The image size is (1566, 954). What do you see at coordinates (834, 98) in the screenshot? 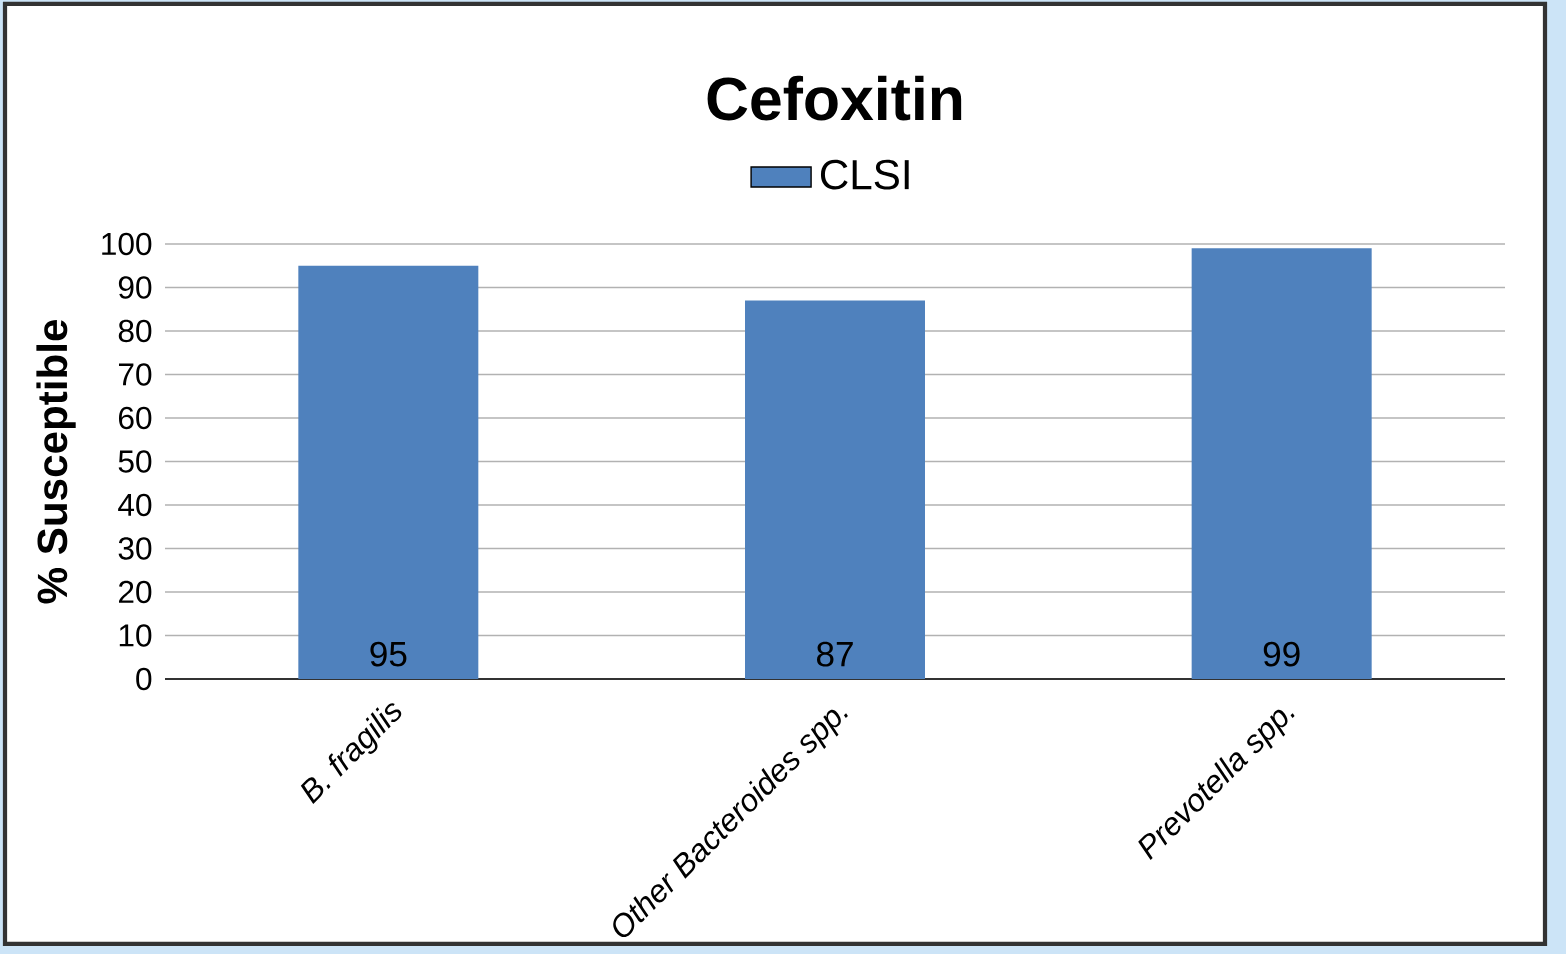
I see `chart-title: Cefoxitin` at bounding box center [834, 98].